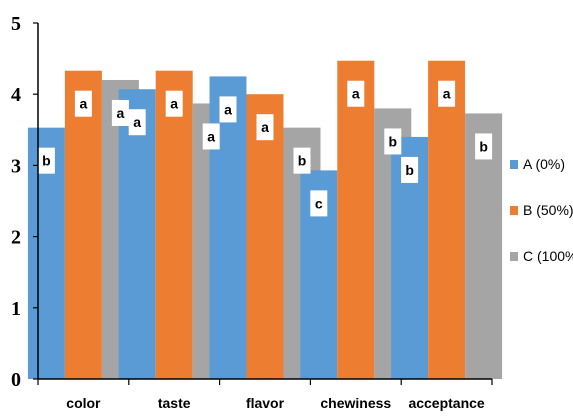 This screenshot has width=573, height=417. Describe the element at coordinates (16, 238) in the screenshot. I see `y-tick-label: 2` at that location.